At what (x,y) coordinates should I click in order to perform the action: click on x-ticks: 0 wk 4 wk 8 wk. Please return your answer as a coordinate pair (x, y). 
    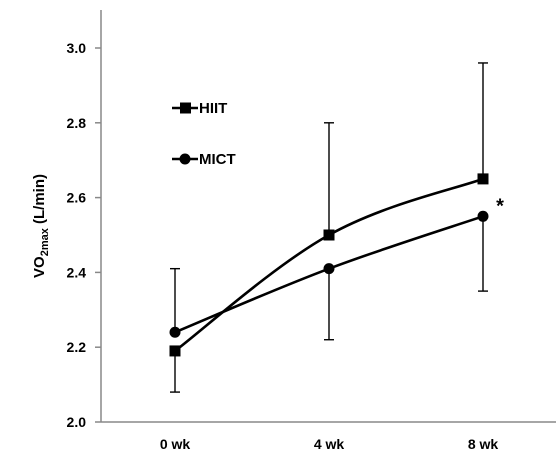
    Looking at the image, I should click on (329, 444).